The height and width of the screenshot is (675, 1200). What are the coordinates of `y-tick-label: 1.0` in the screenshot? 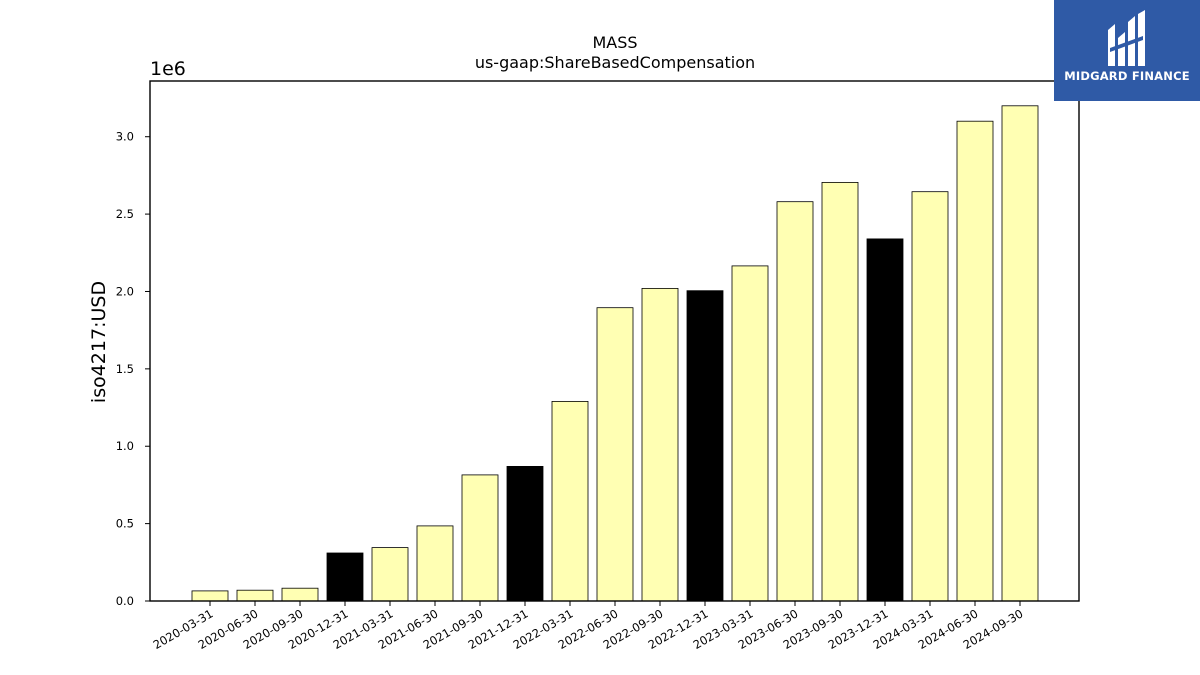 It's located at (125, 446).